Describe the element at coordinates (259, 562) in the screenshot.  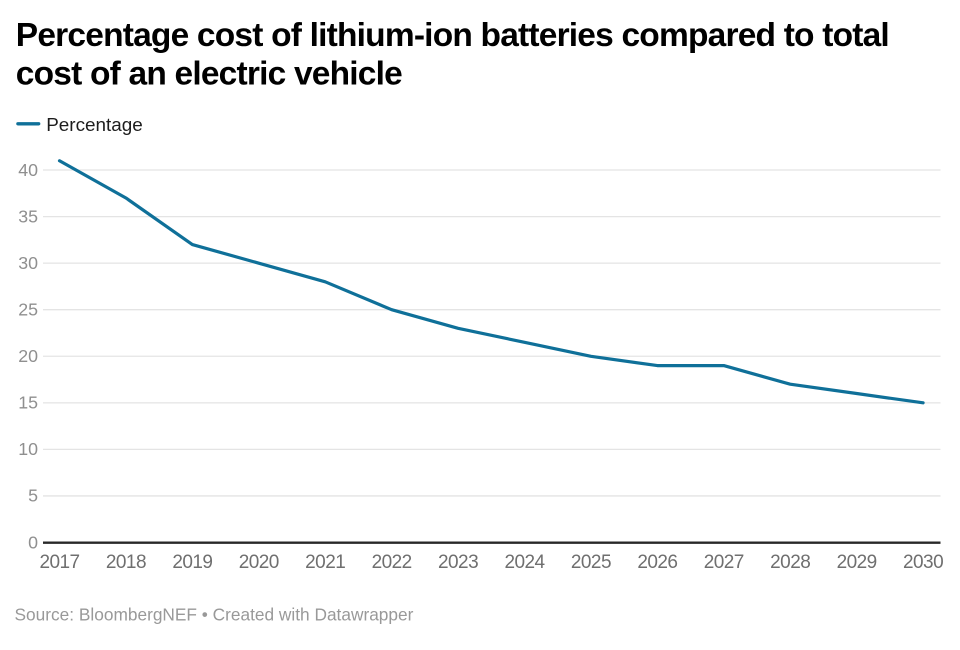
I see `svg-text: 2020` at that location.